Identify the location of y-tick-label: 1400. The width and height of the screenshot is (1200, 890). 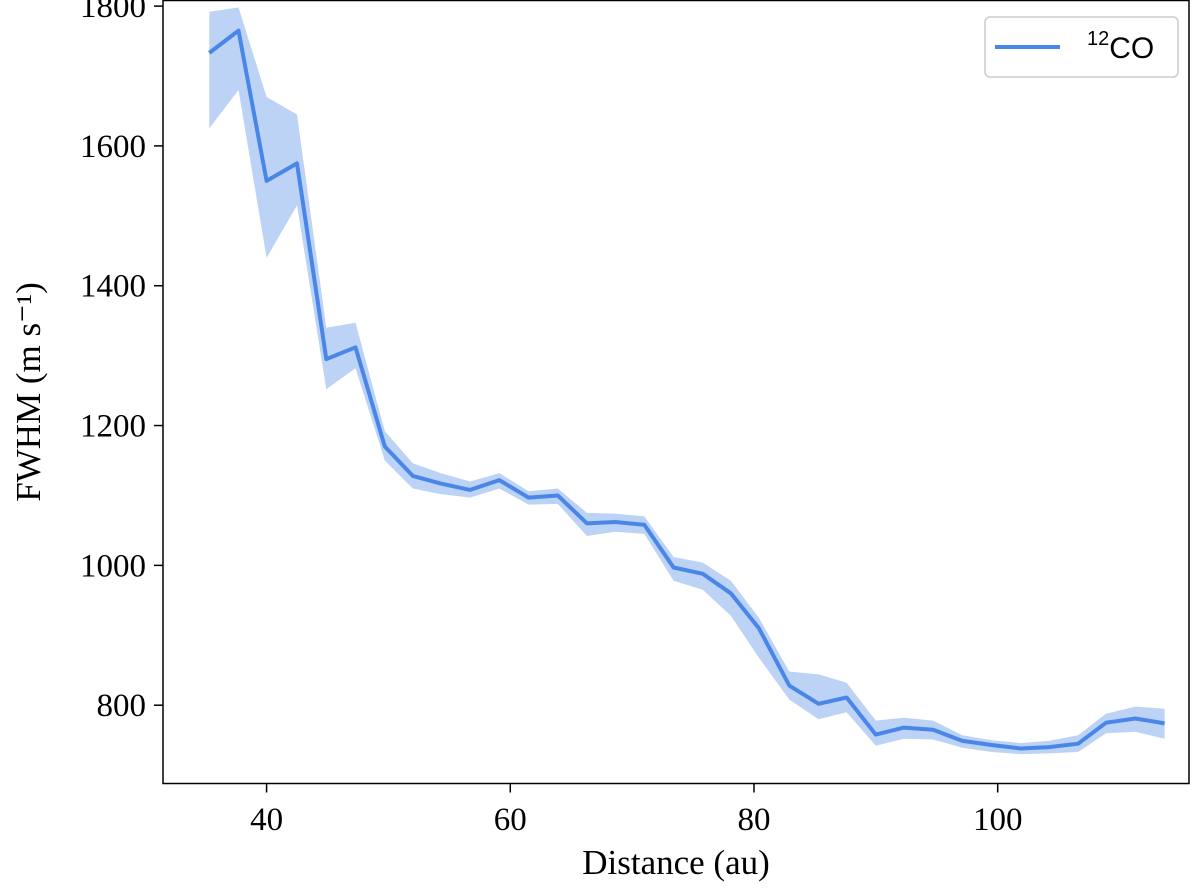
(113, 287).